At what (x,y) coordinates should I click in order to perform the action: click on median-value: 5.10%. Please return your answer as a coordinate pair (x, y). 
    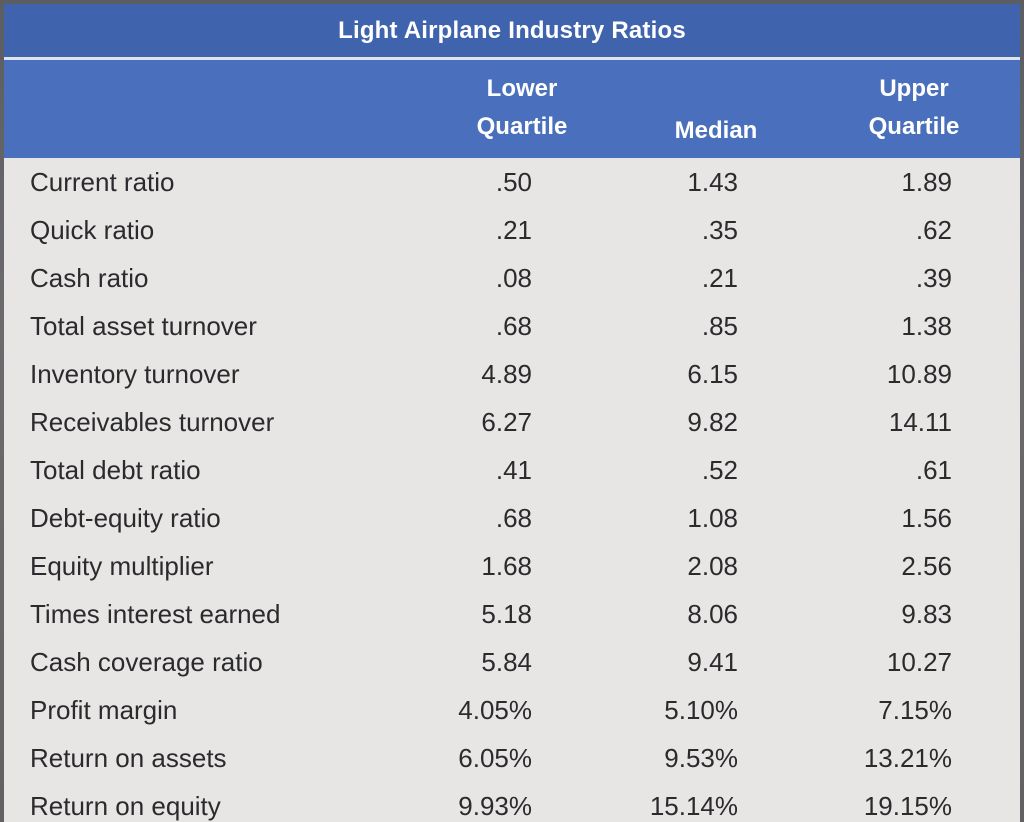
    Looking at the image, I should click on (701, 710).